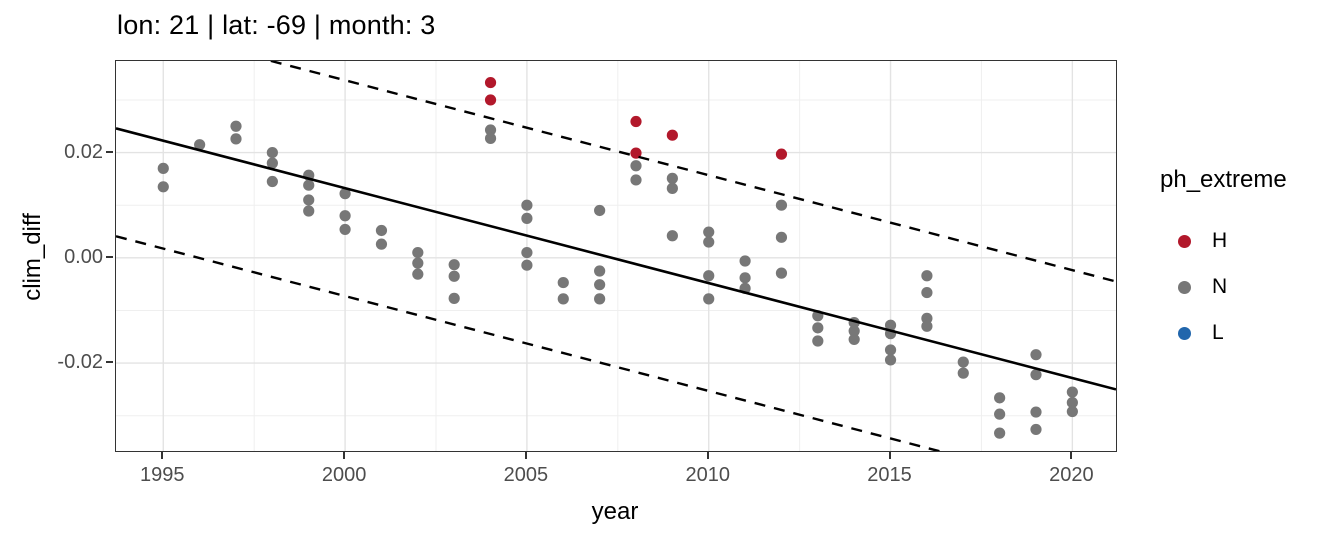 The width and height of the screenshot is (1344, 537). I want to click on x-axis-title: year, so click(615, 511).